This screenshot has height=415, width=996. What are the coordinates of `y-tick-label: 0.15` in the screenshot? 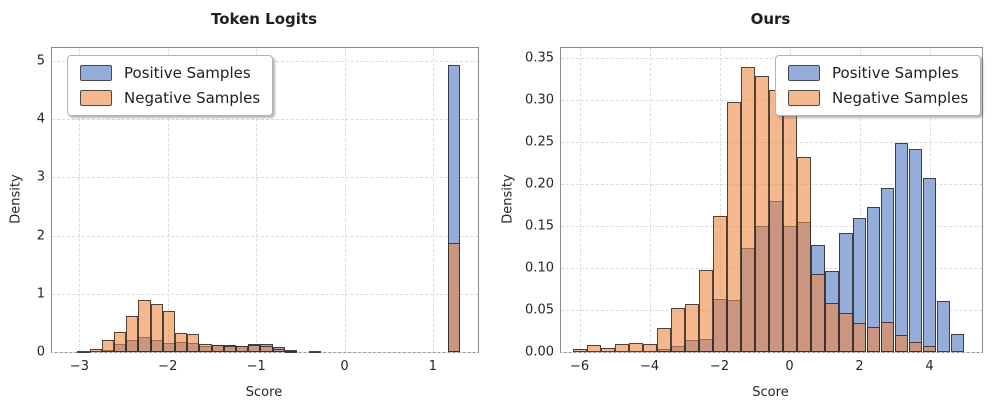 It's located at (539, 226).